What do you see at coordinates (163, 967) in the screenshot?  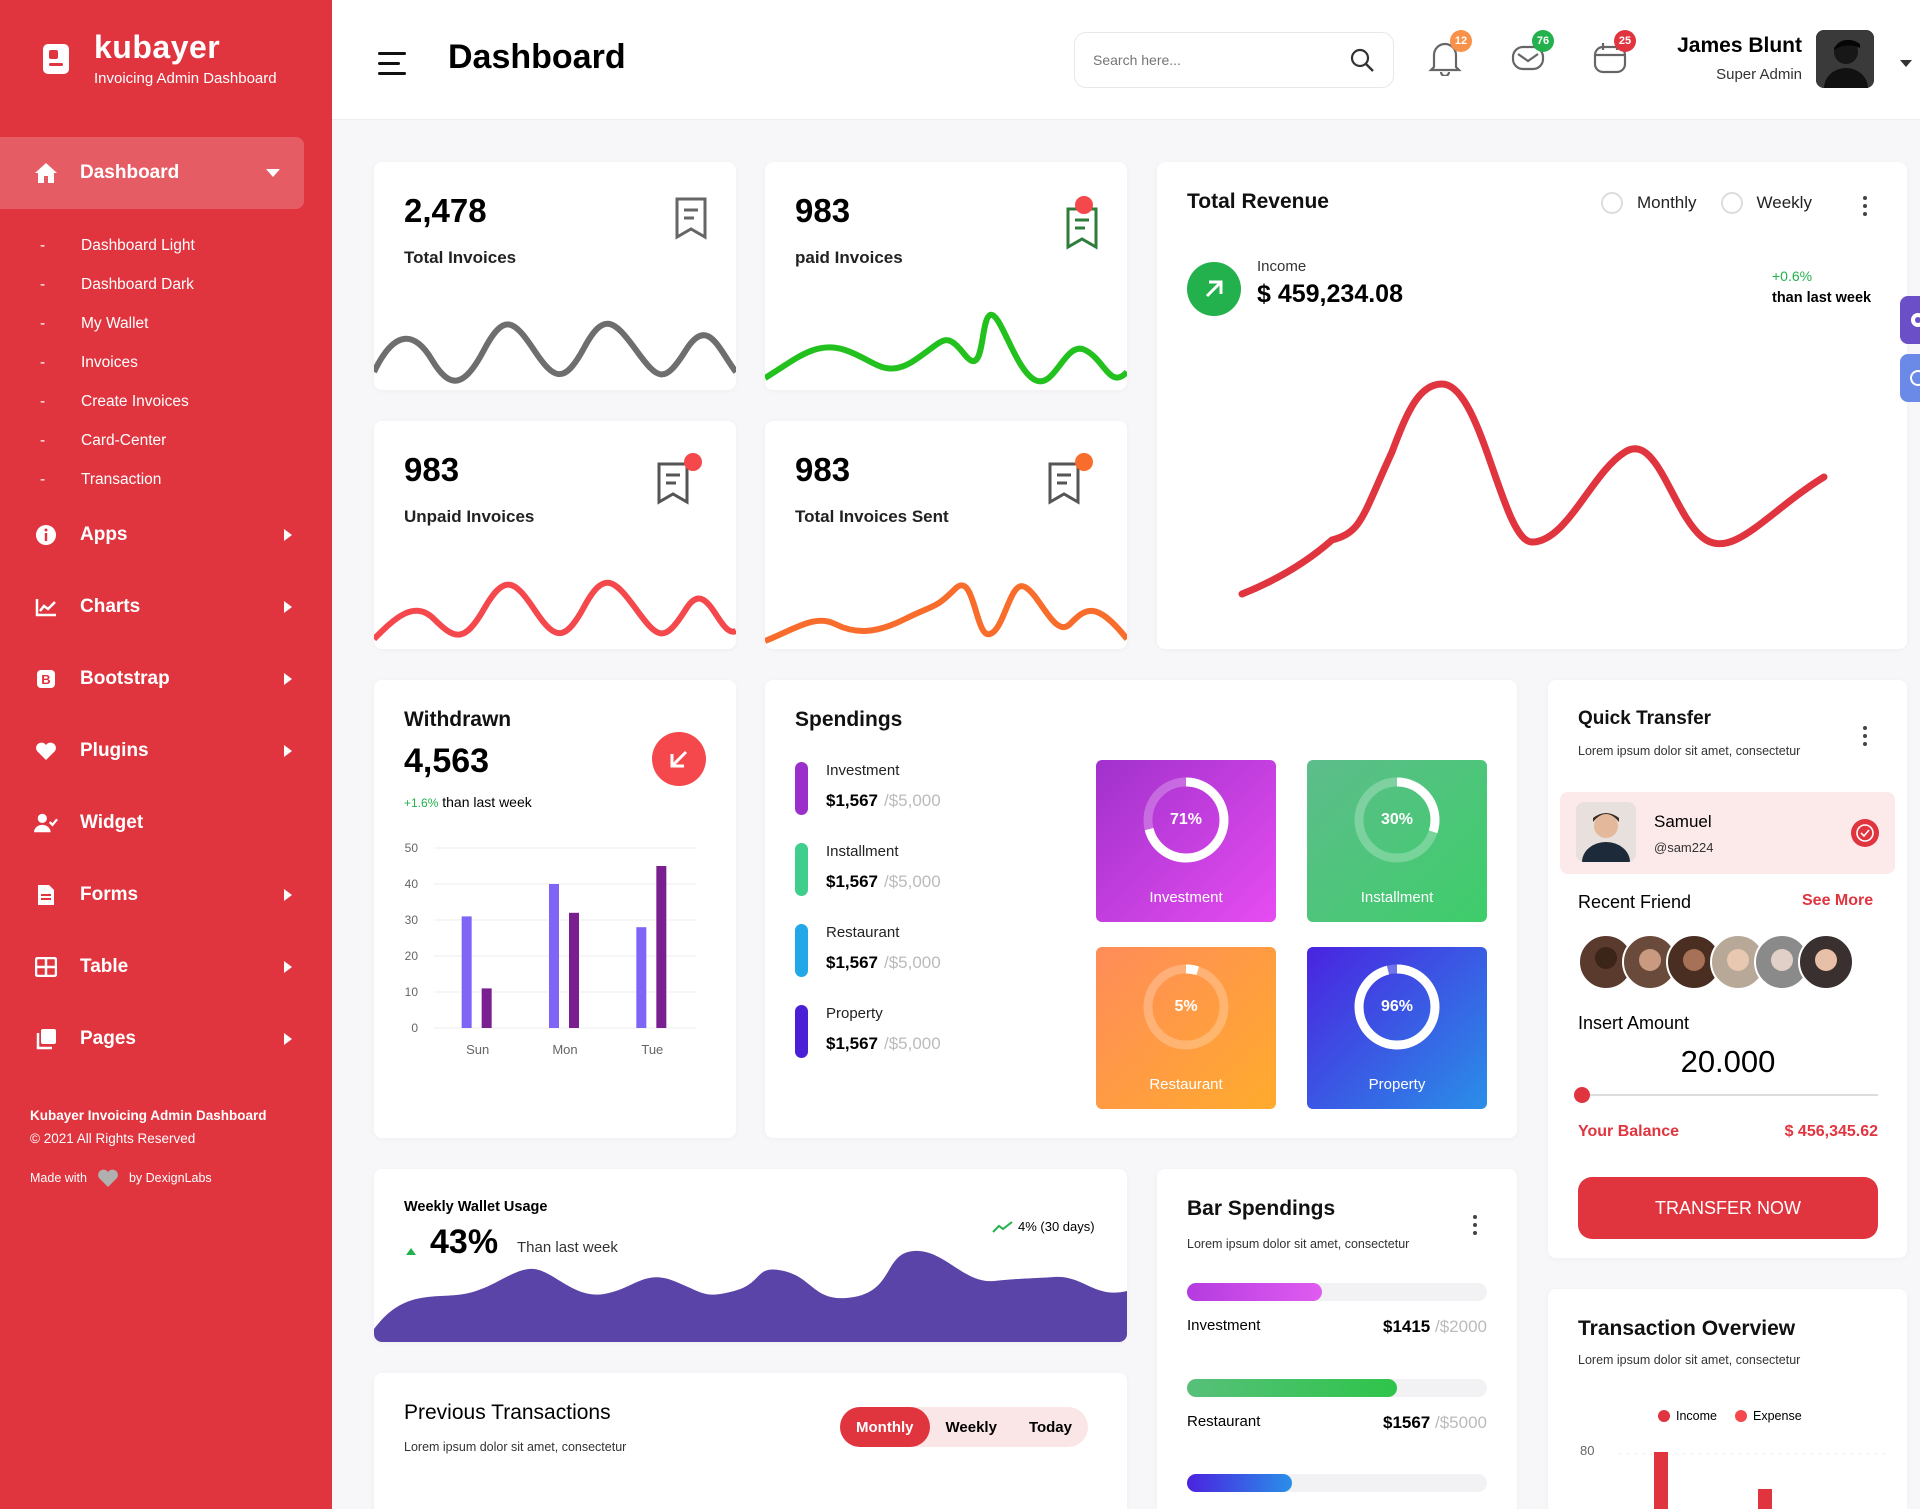 I see `sidebar-item-table: Table` at bounding box center [163, 967].